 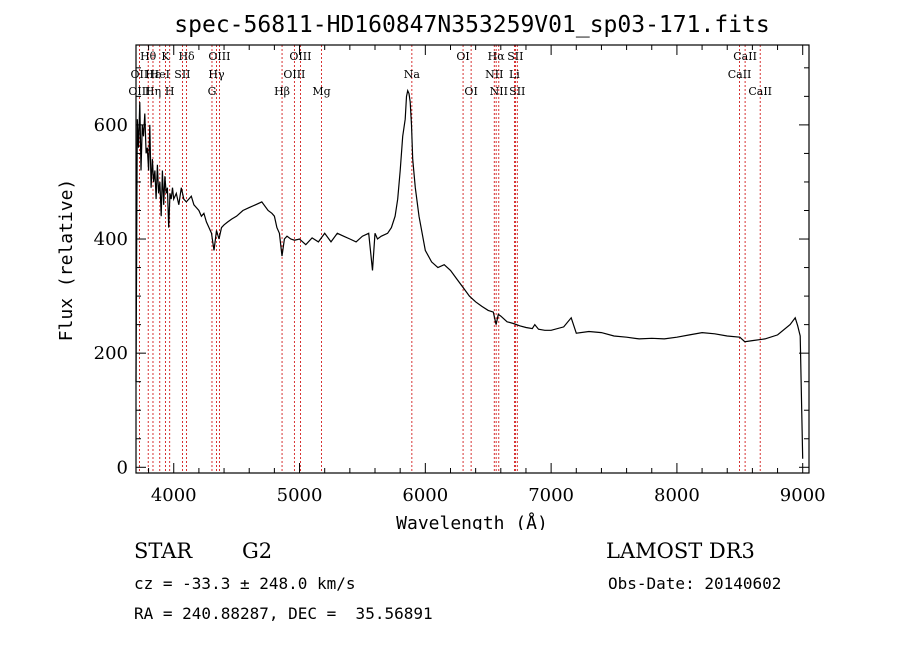 I want to click on y-tick-label: 400, so click(x=111, y=239).